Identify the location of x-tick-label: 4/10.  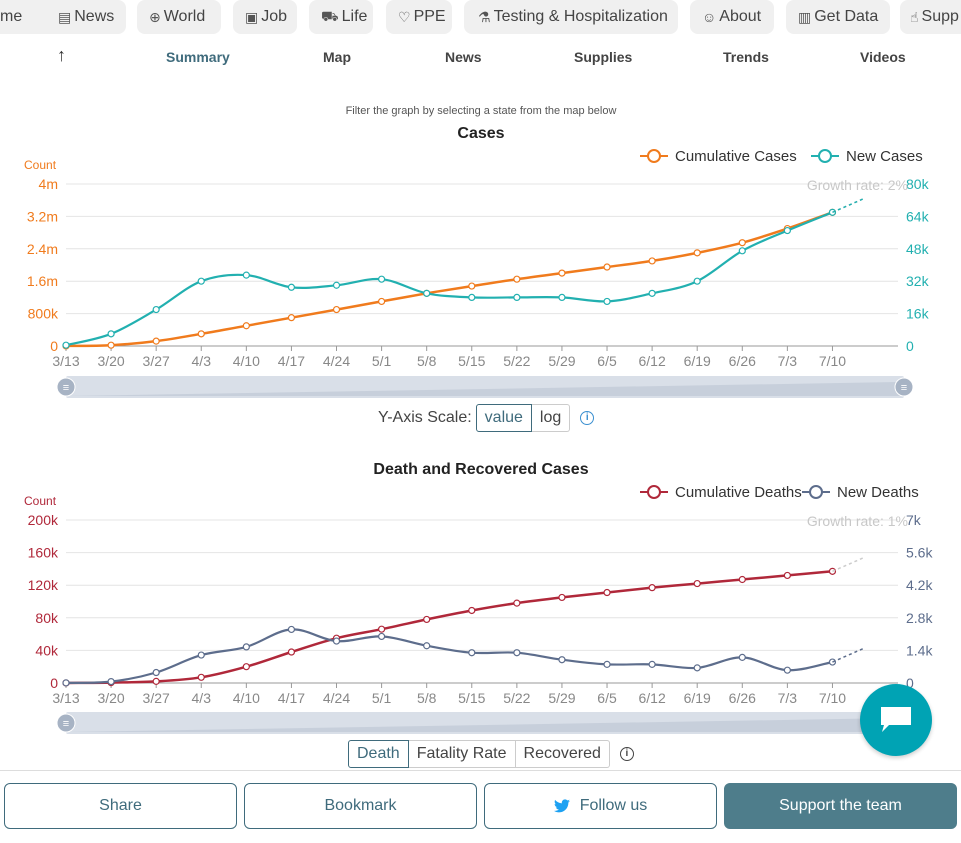
(246, 698).